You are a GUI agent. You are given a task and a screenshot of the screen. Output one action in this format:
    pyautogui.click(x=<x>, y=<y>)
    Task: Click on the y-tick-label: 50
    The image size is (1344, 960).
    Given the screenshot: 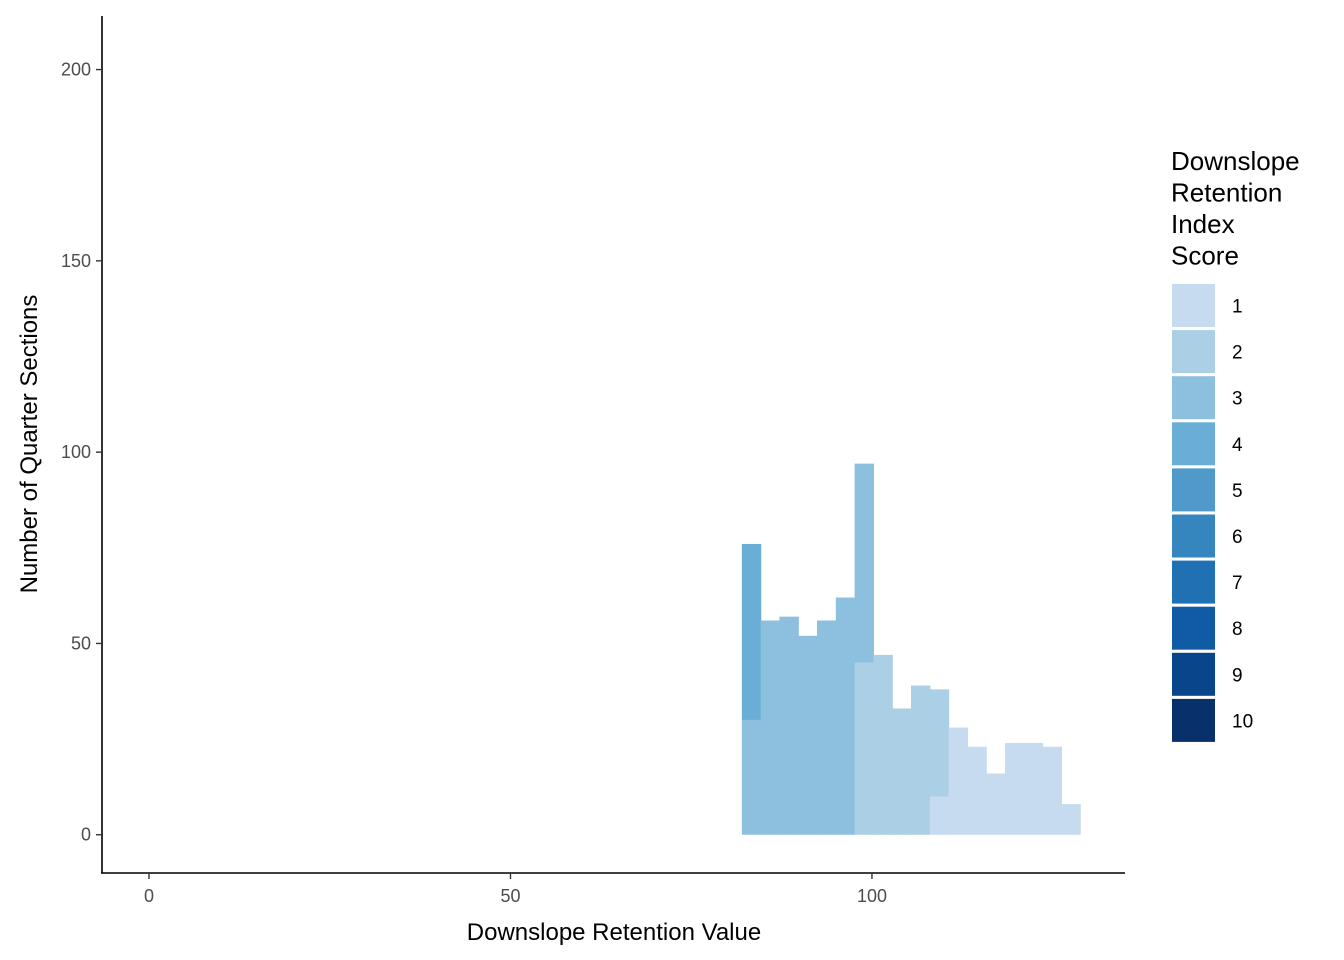 What is the action you would take?
    pyautogui.click(x=81, y=643)
    